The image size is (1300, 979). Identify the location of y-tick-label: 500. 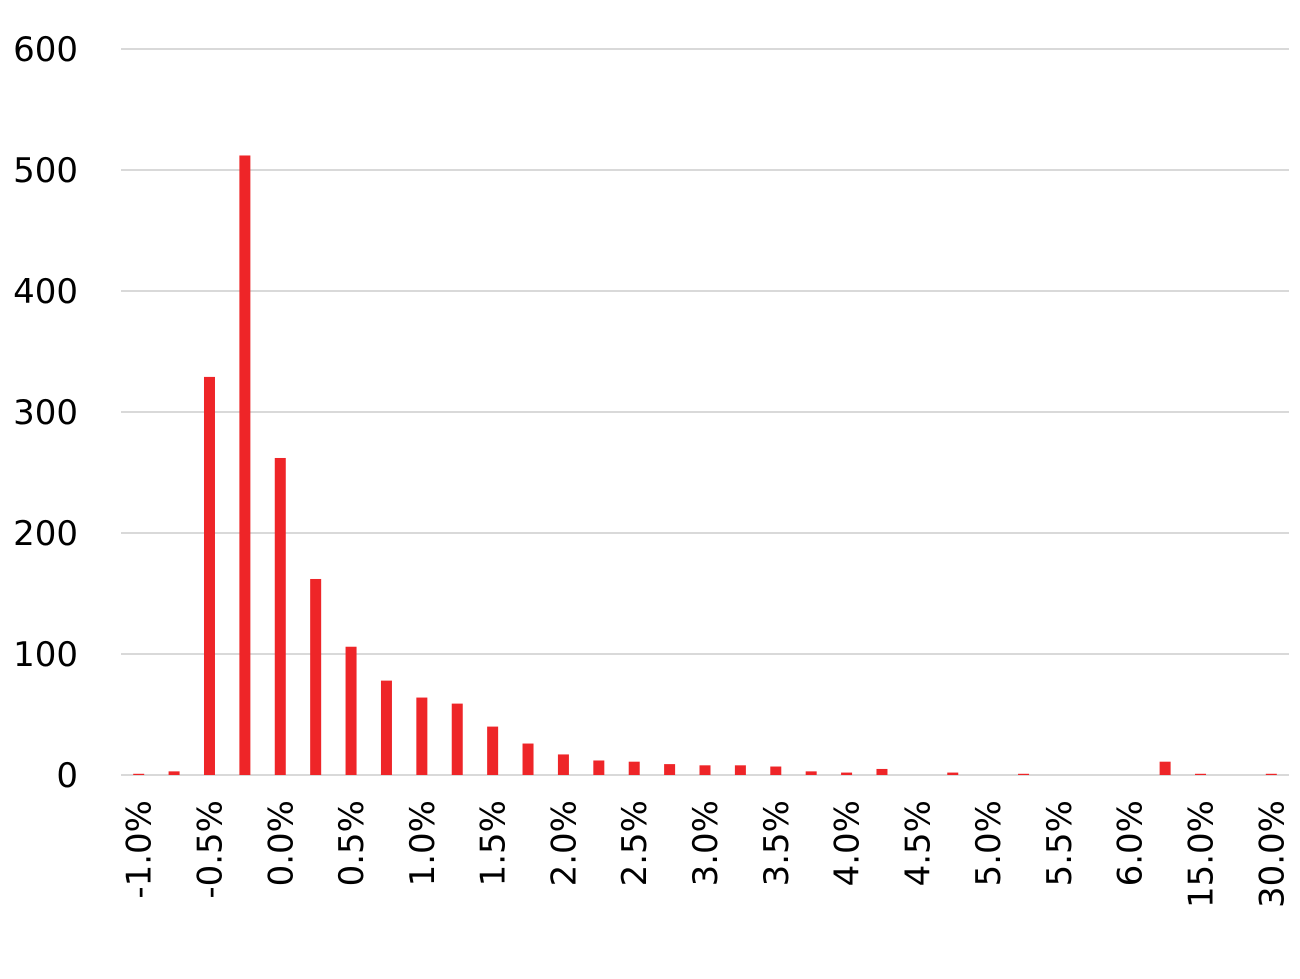
(45, 171).